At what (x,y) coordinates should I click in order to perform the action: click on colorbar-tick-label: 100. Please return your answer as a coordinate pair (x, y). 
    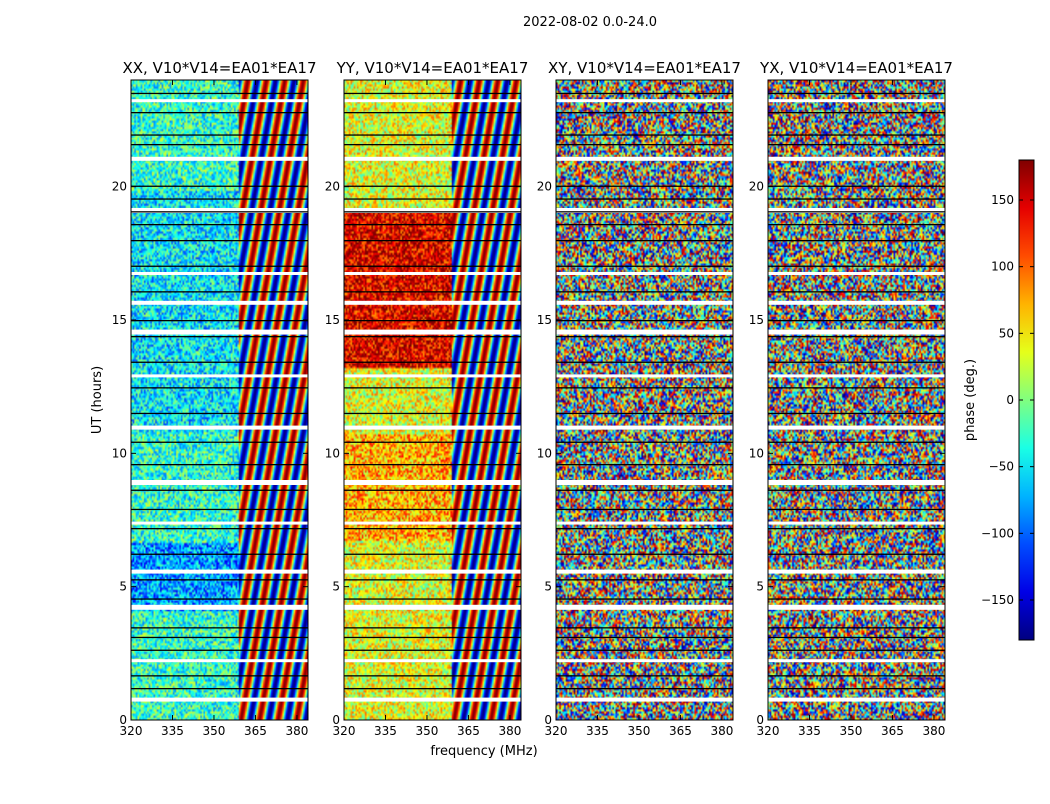
    Looking at the image, I should click on (1002, 267).